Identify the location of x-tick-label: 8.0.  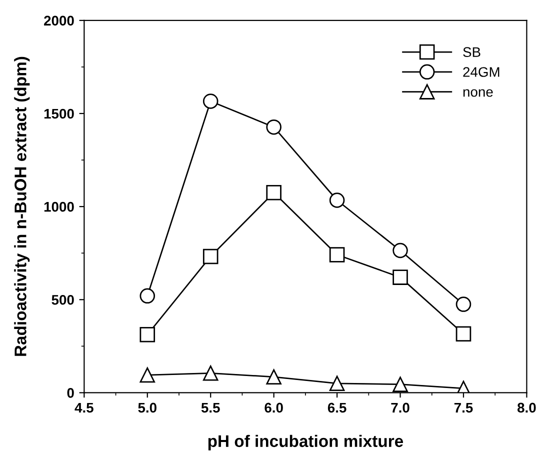
(527, 407).